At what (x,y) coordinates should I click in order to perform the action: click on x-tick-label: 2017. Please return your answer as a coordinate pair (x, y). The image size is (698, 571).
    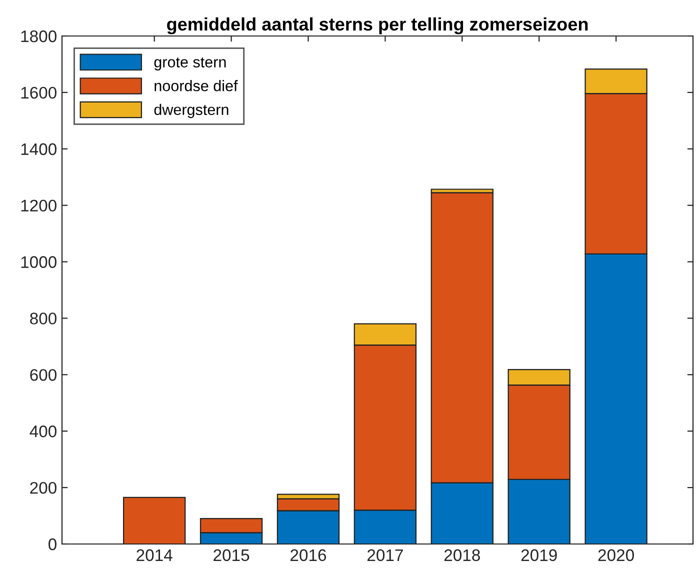
    Looking at the image, I should click on (385, 555).